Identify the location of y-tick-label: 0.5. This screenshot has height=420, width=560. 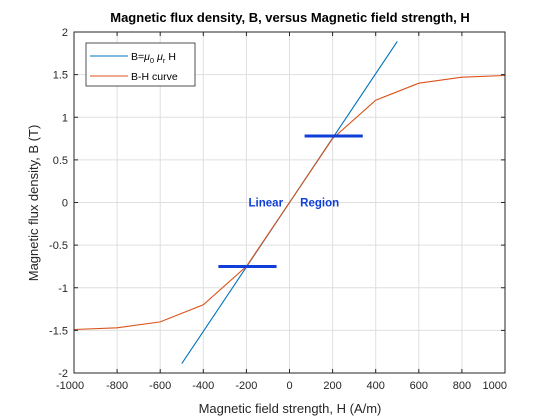
(60, 161).